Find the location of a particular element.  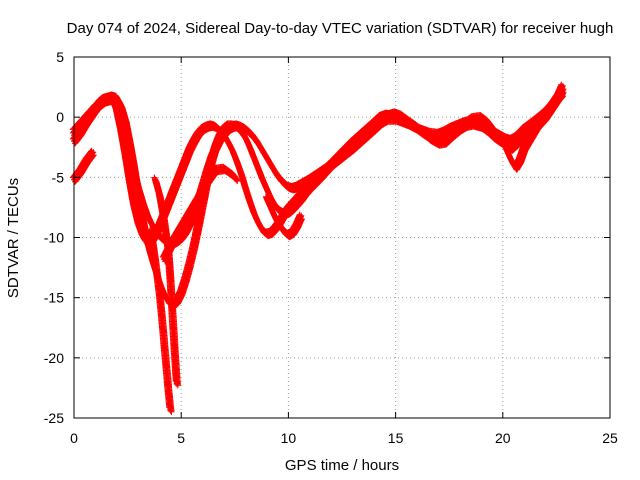

y-tick-label: 5 is located at coordinates (60, 57).